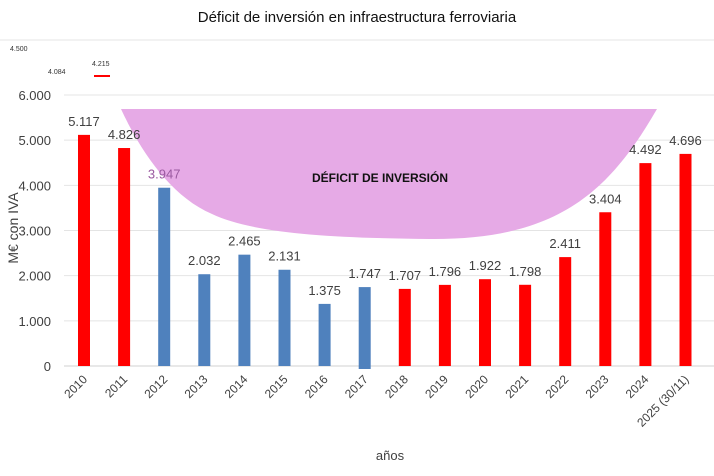 The width and height of the screenshot is (714, 476). What do you see at coordinates (645, 149) in the screenshot?
I see `value-label: 4.492` at bounding box center [645, 149].